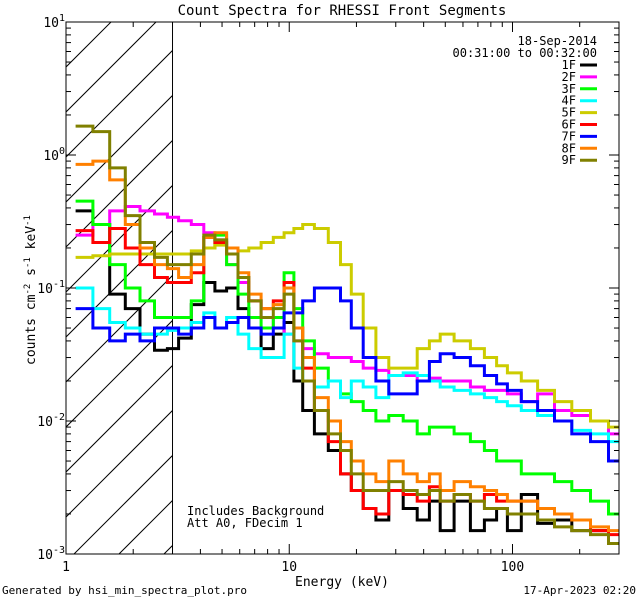  Describe the element at coordinates (569, 89) in the screenshot. I see `legend-label-3f: 3F` at that location.